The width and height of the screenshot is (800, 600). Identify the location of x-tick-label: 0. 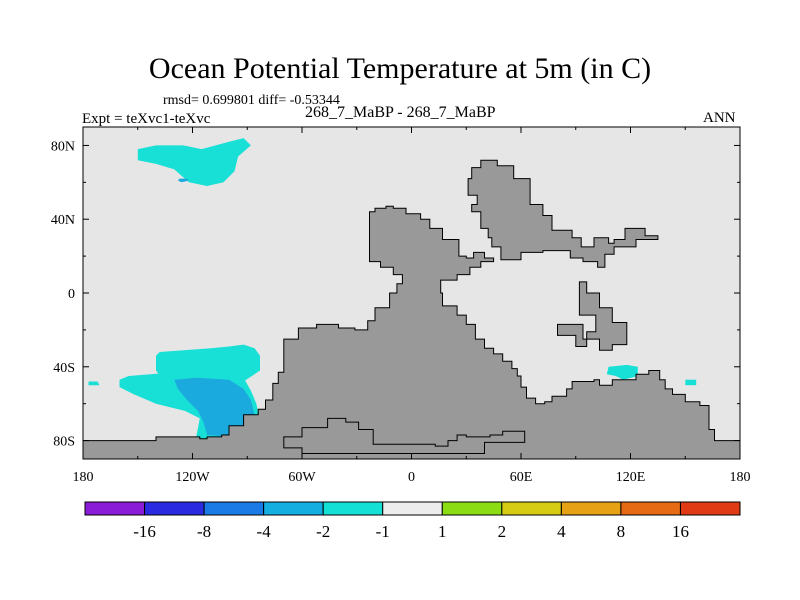
(411, 477).